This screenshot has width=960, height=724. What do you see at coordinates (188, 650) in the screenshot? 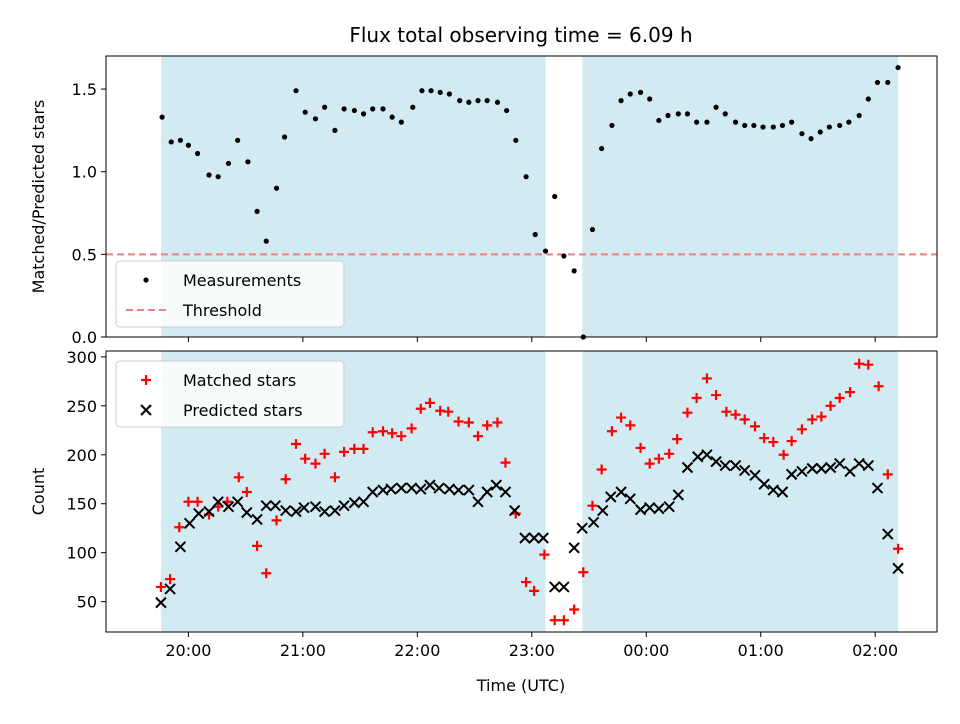
I see `x-tick-label: 20:00` at bounding box center [188, 650].